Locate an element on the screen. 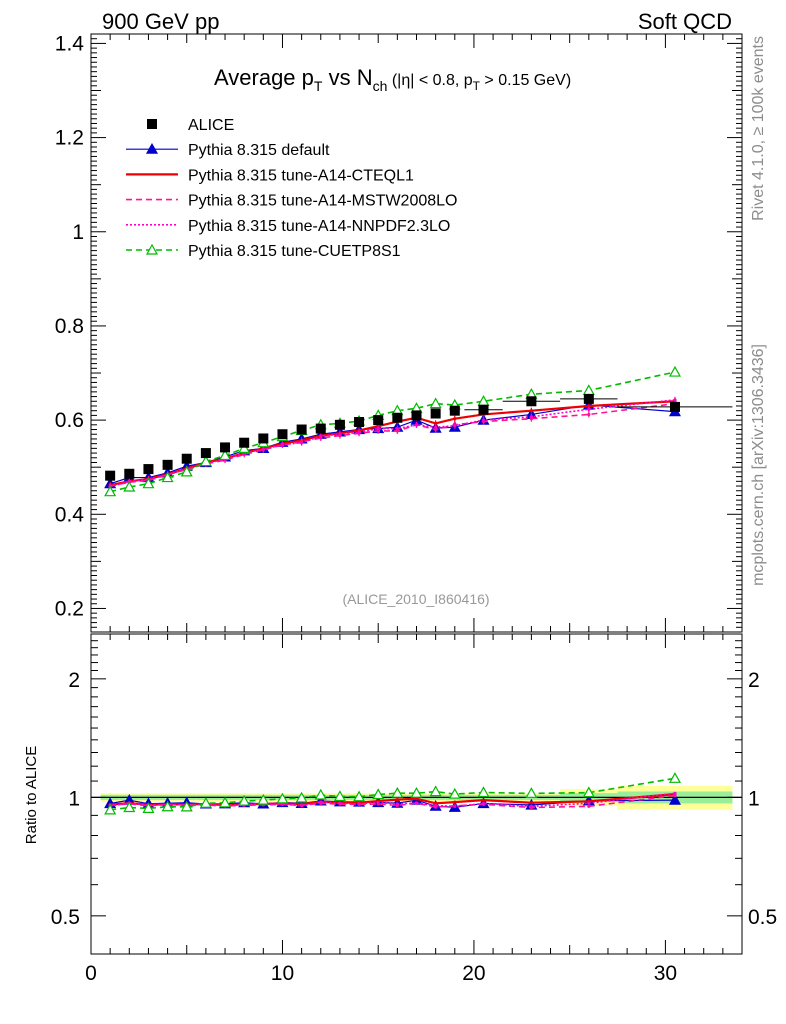 Image resolution: width=786 pixels, height=1024 pixels. ratio-plot-area is located at coordinates (393, 793).